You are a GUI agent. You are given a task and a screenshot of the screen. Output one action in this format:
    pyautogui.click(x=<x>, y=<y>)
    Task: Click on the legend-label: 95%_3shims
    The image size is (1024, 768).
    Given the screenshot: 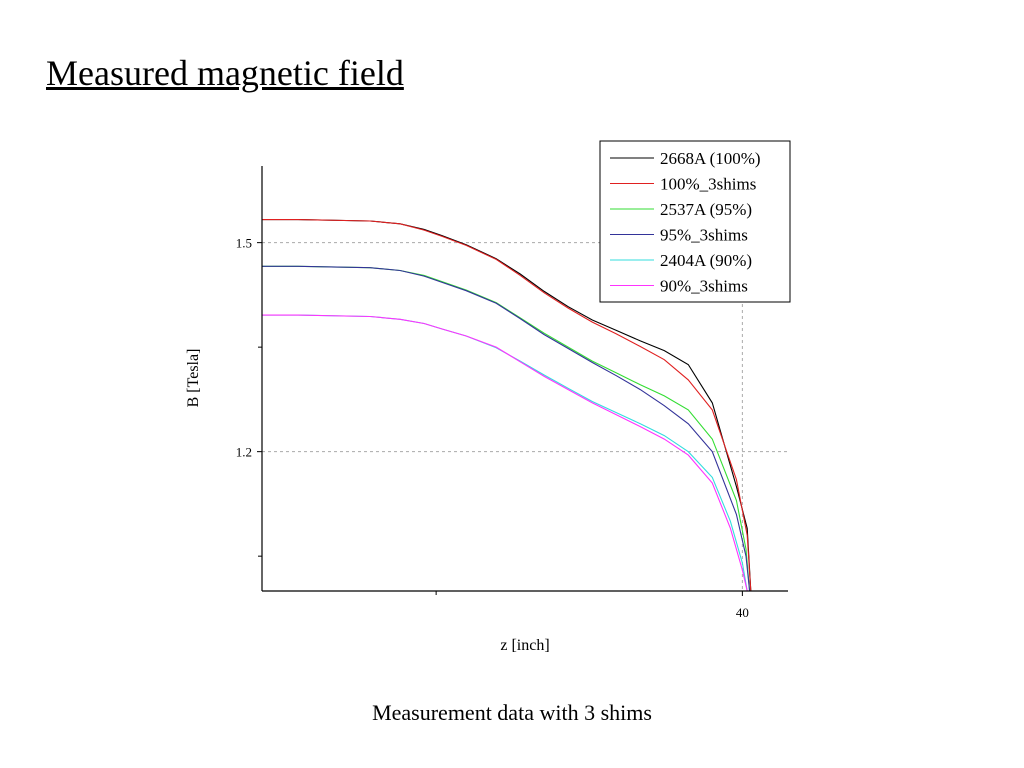 What is the action you would take?
    pyautogui.click(x=704, y=235)
    